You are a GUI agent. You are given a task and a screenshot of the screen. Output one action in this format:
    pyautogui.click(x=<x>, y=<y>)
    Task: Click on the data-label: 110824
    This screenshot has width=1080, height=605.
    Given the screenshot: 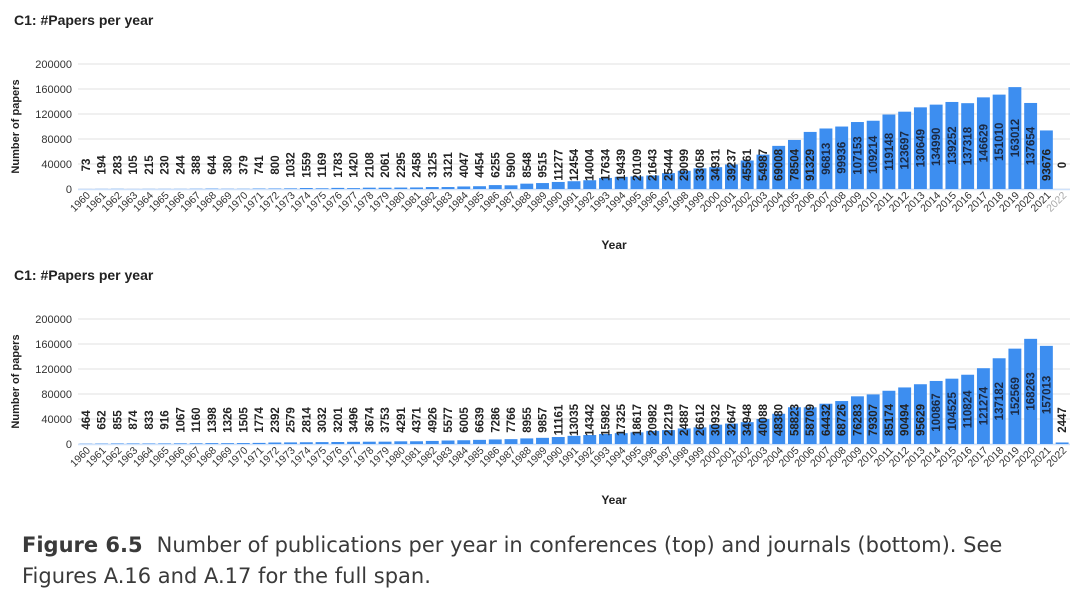 What is the action you would take?
    pyautogui.click(x=969, y=409)
    